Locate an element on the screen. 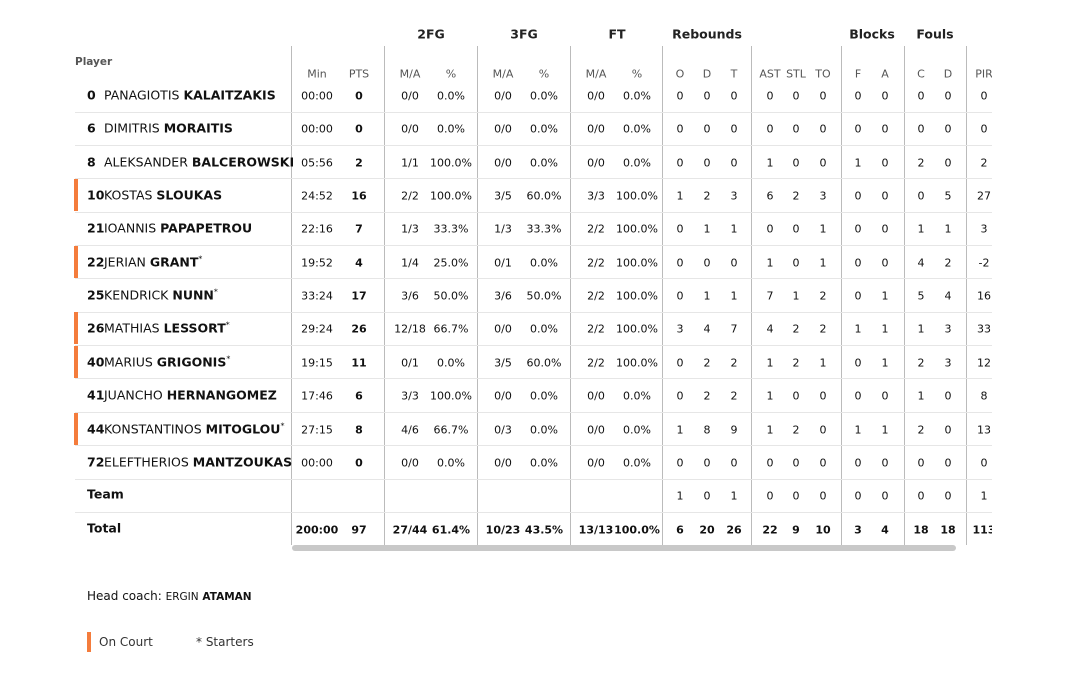 This screenshot has width=1077, height=681. stat-cell: 27/44 is located at coordinates (410, 530).